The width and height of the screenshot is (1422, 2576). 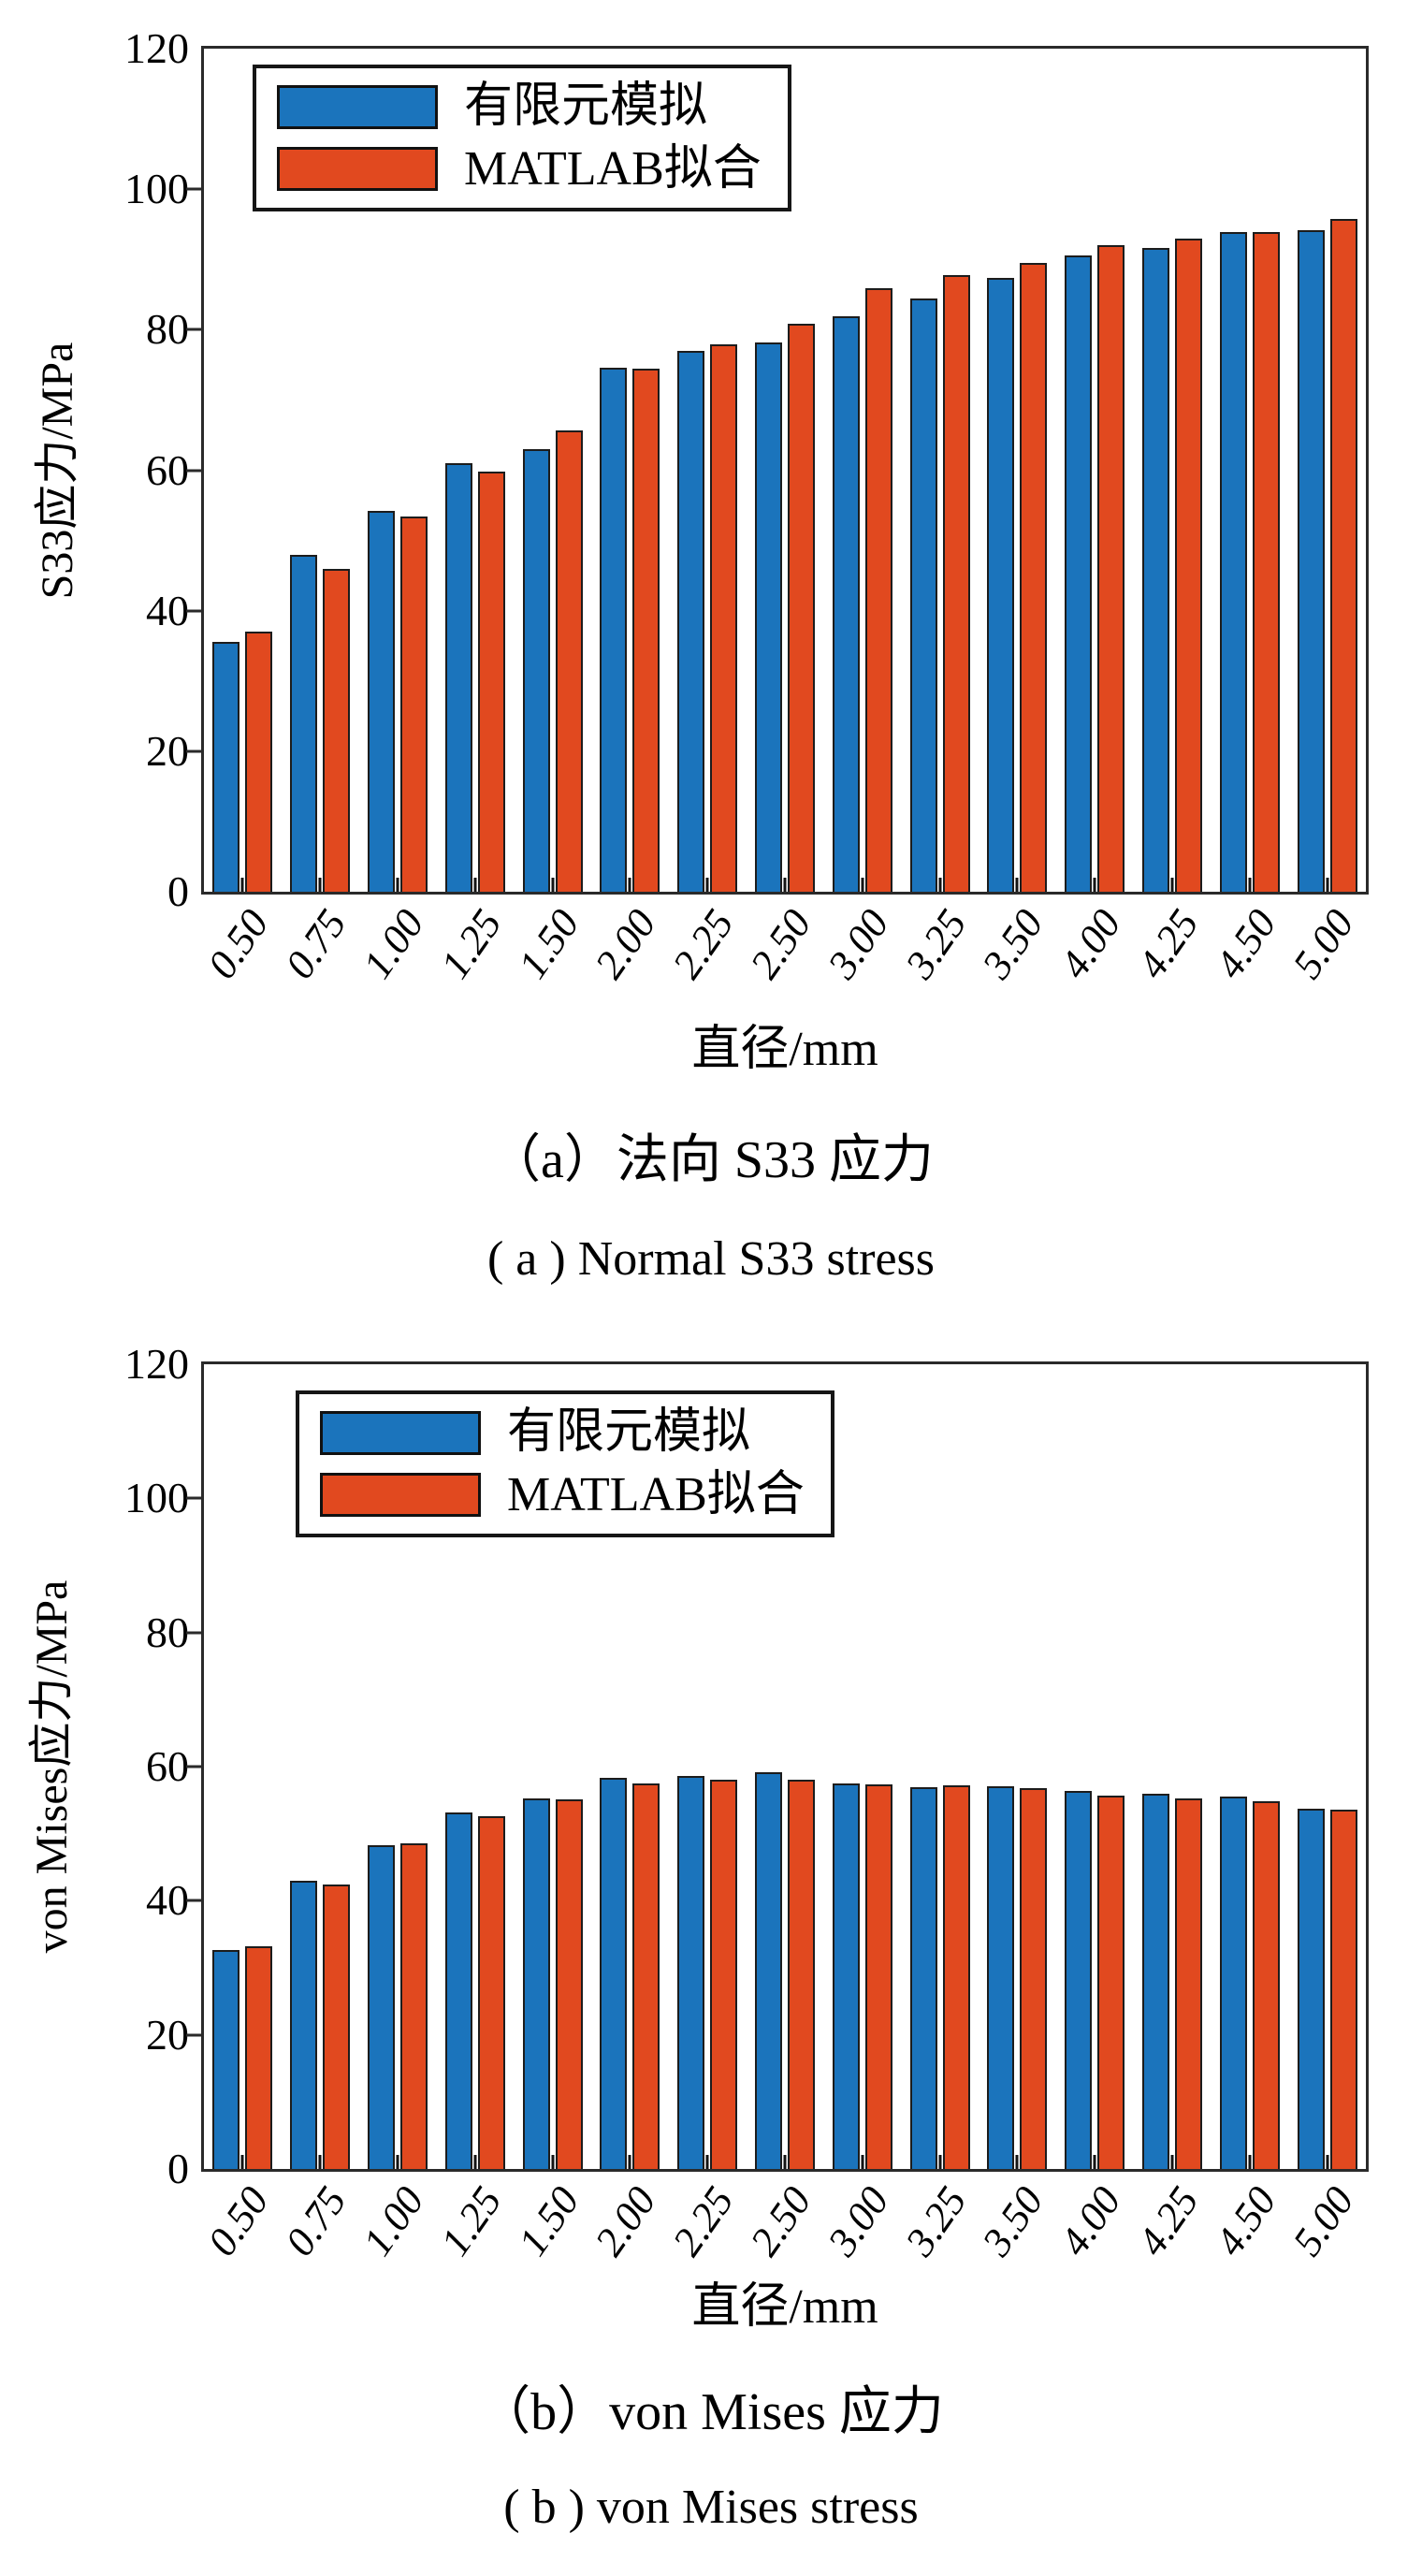 What do you see at coordinates (711, 2412) in the screenshot?
I see `caption-b-zh: （b）von Mises 应力` at bounding box center [711, 2412].